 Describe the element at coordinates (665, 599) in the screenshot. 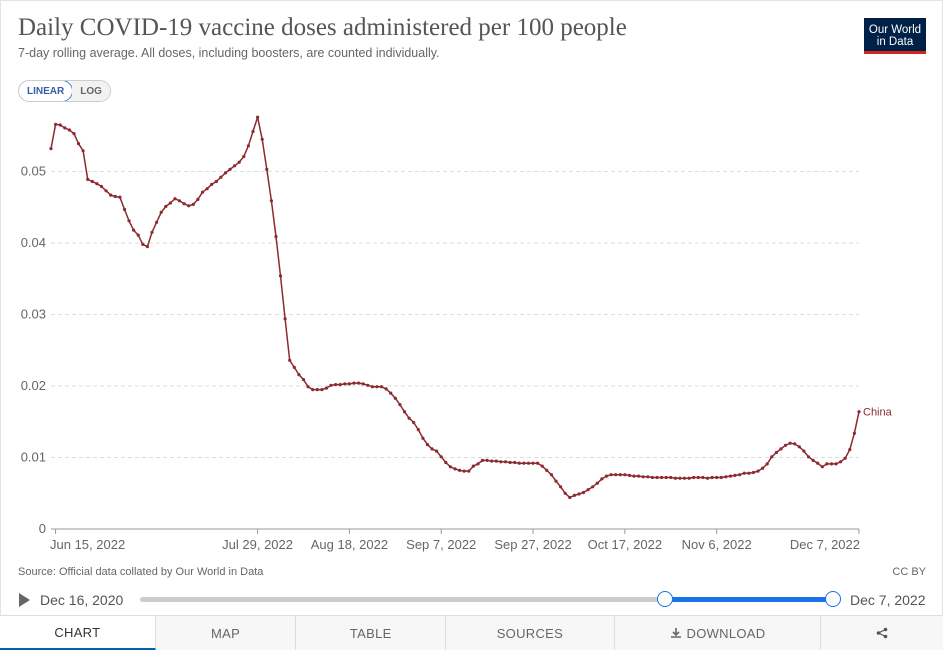

I see `timeline-start-handle` at that location.